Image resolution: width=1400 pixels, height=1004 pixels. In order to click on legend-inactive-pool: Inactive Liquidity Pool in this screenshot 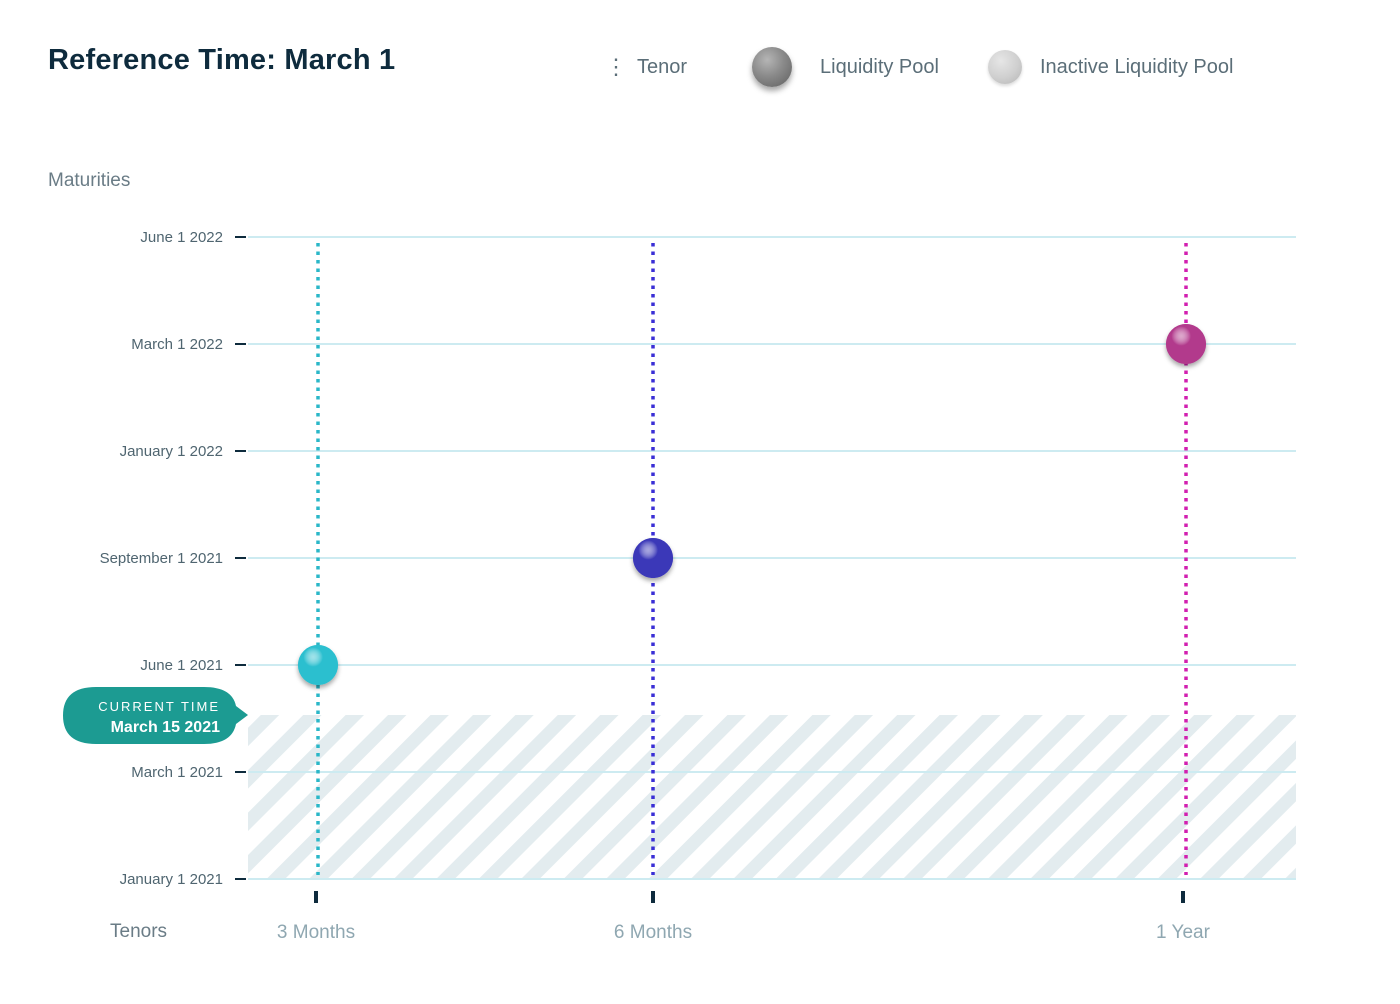, I will do `click(1110, 67)`.